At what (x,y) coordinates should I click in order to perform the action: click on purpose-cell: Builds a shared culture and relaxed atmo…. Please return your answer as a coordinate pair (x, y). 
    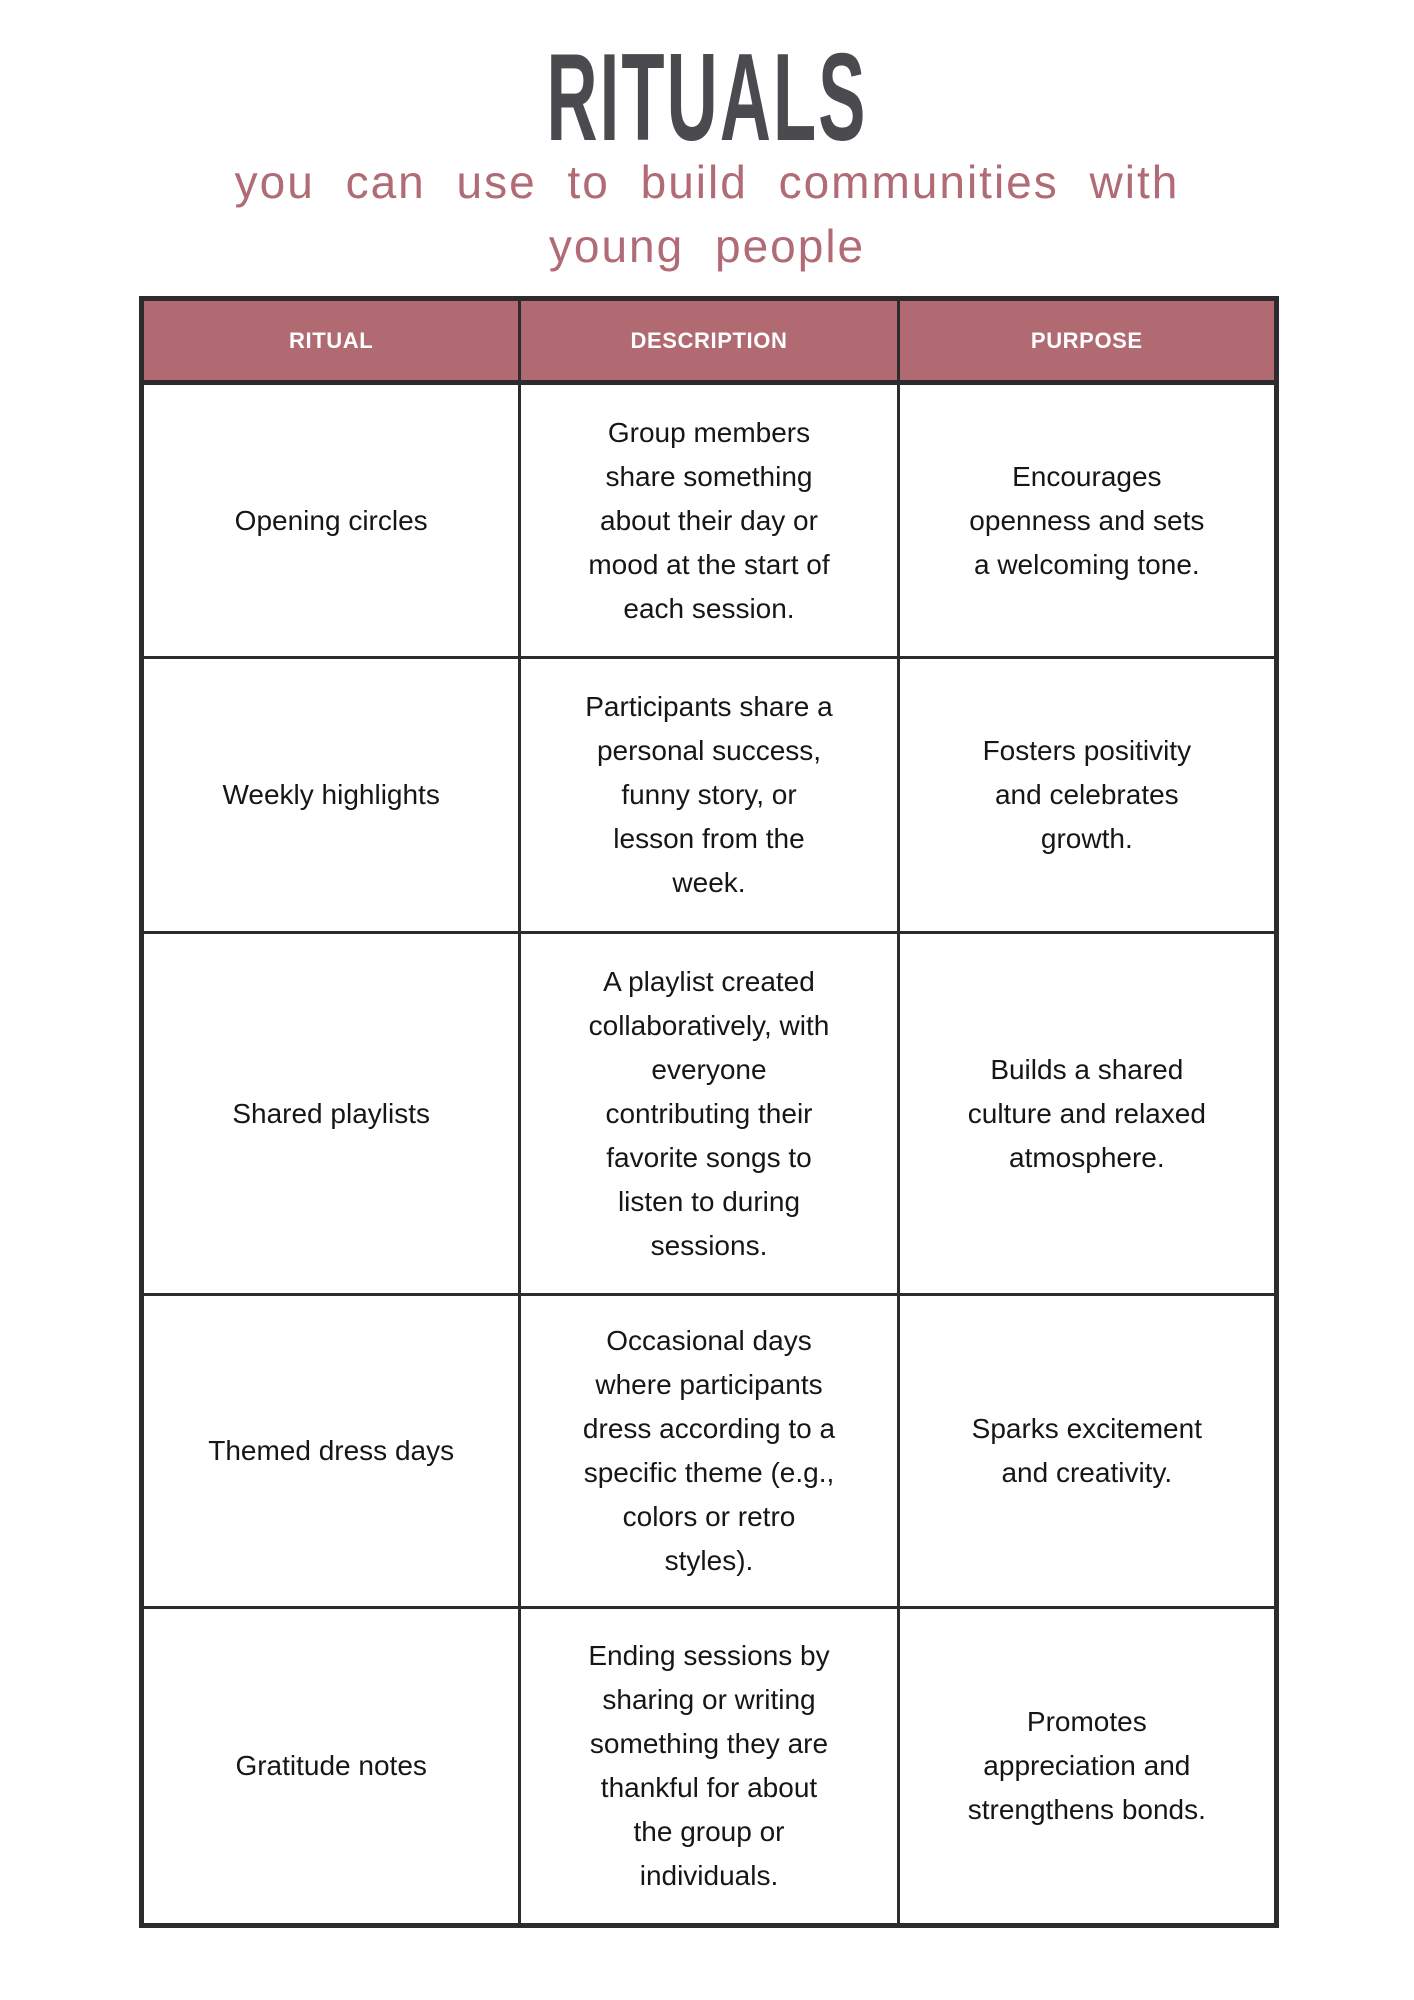
    Looking at the image, I should click on (1087, 1113).